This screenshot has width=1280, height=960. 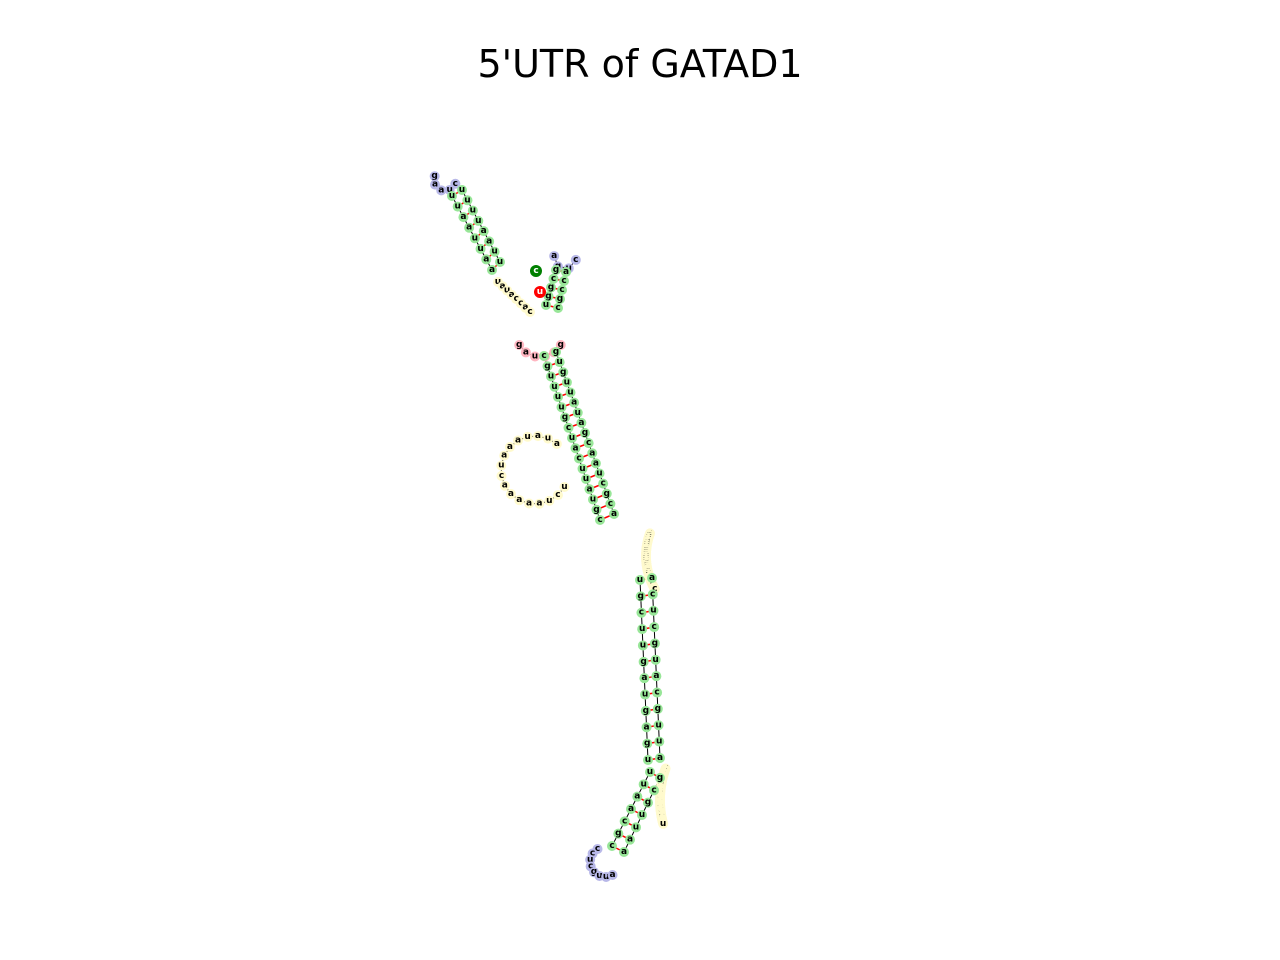 What do you see at coordinates (590, 860) in the screenshot?
I see `hairpin-loop-nucleotide-label: u` at bounding box center [590, 860].